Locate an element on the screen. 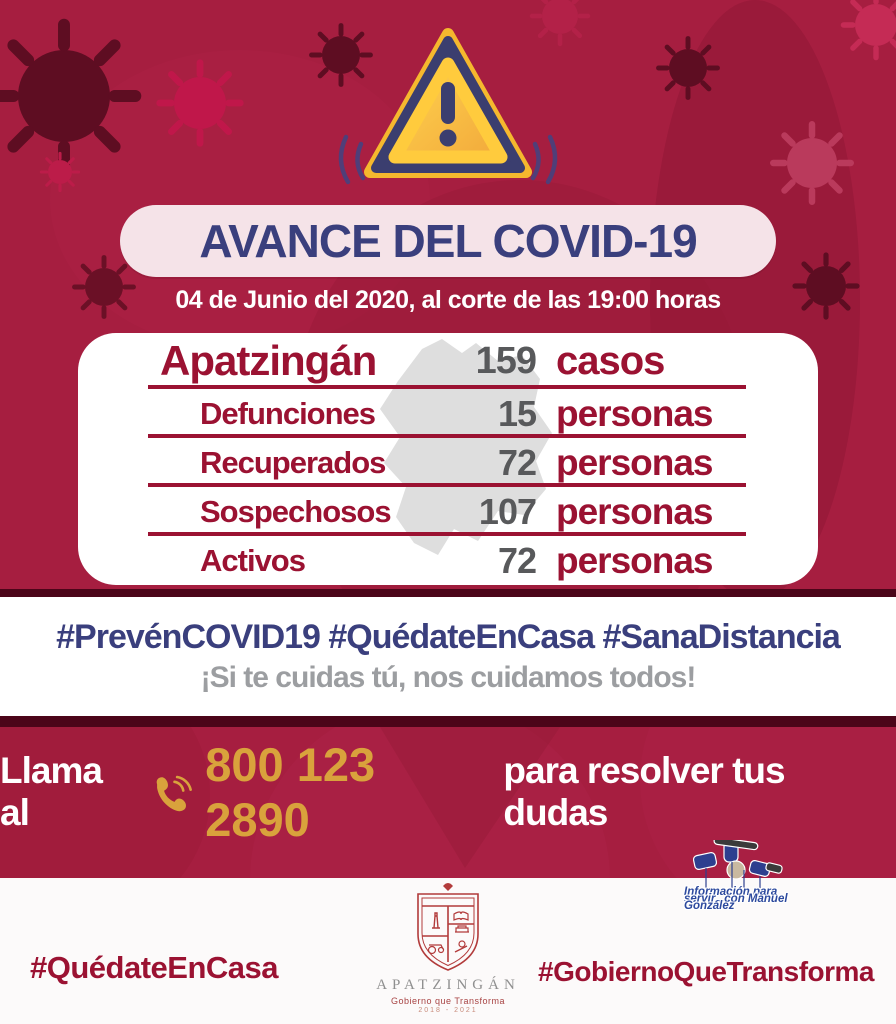  footer-hashtag-right: #GobiernoQueTransforma is located at coordinates (706, 971).